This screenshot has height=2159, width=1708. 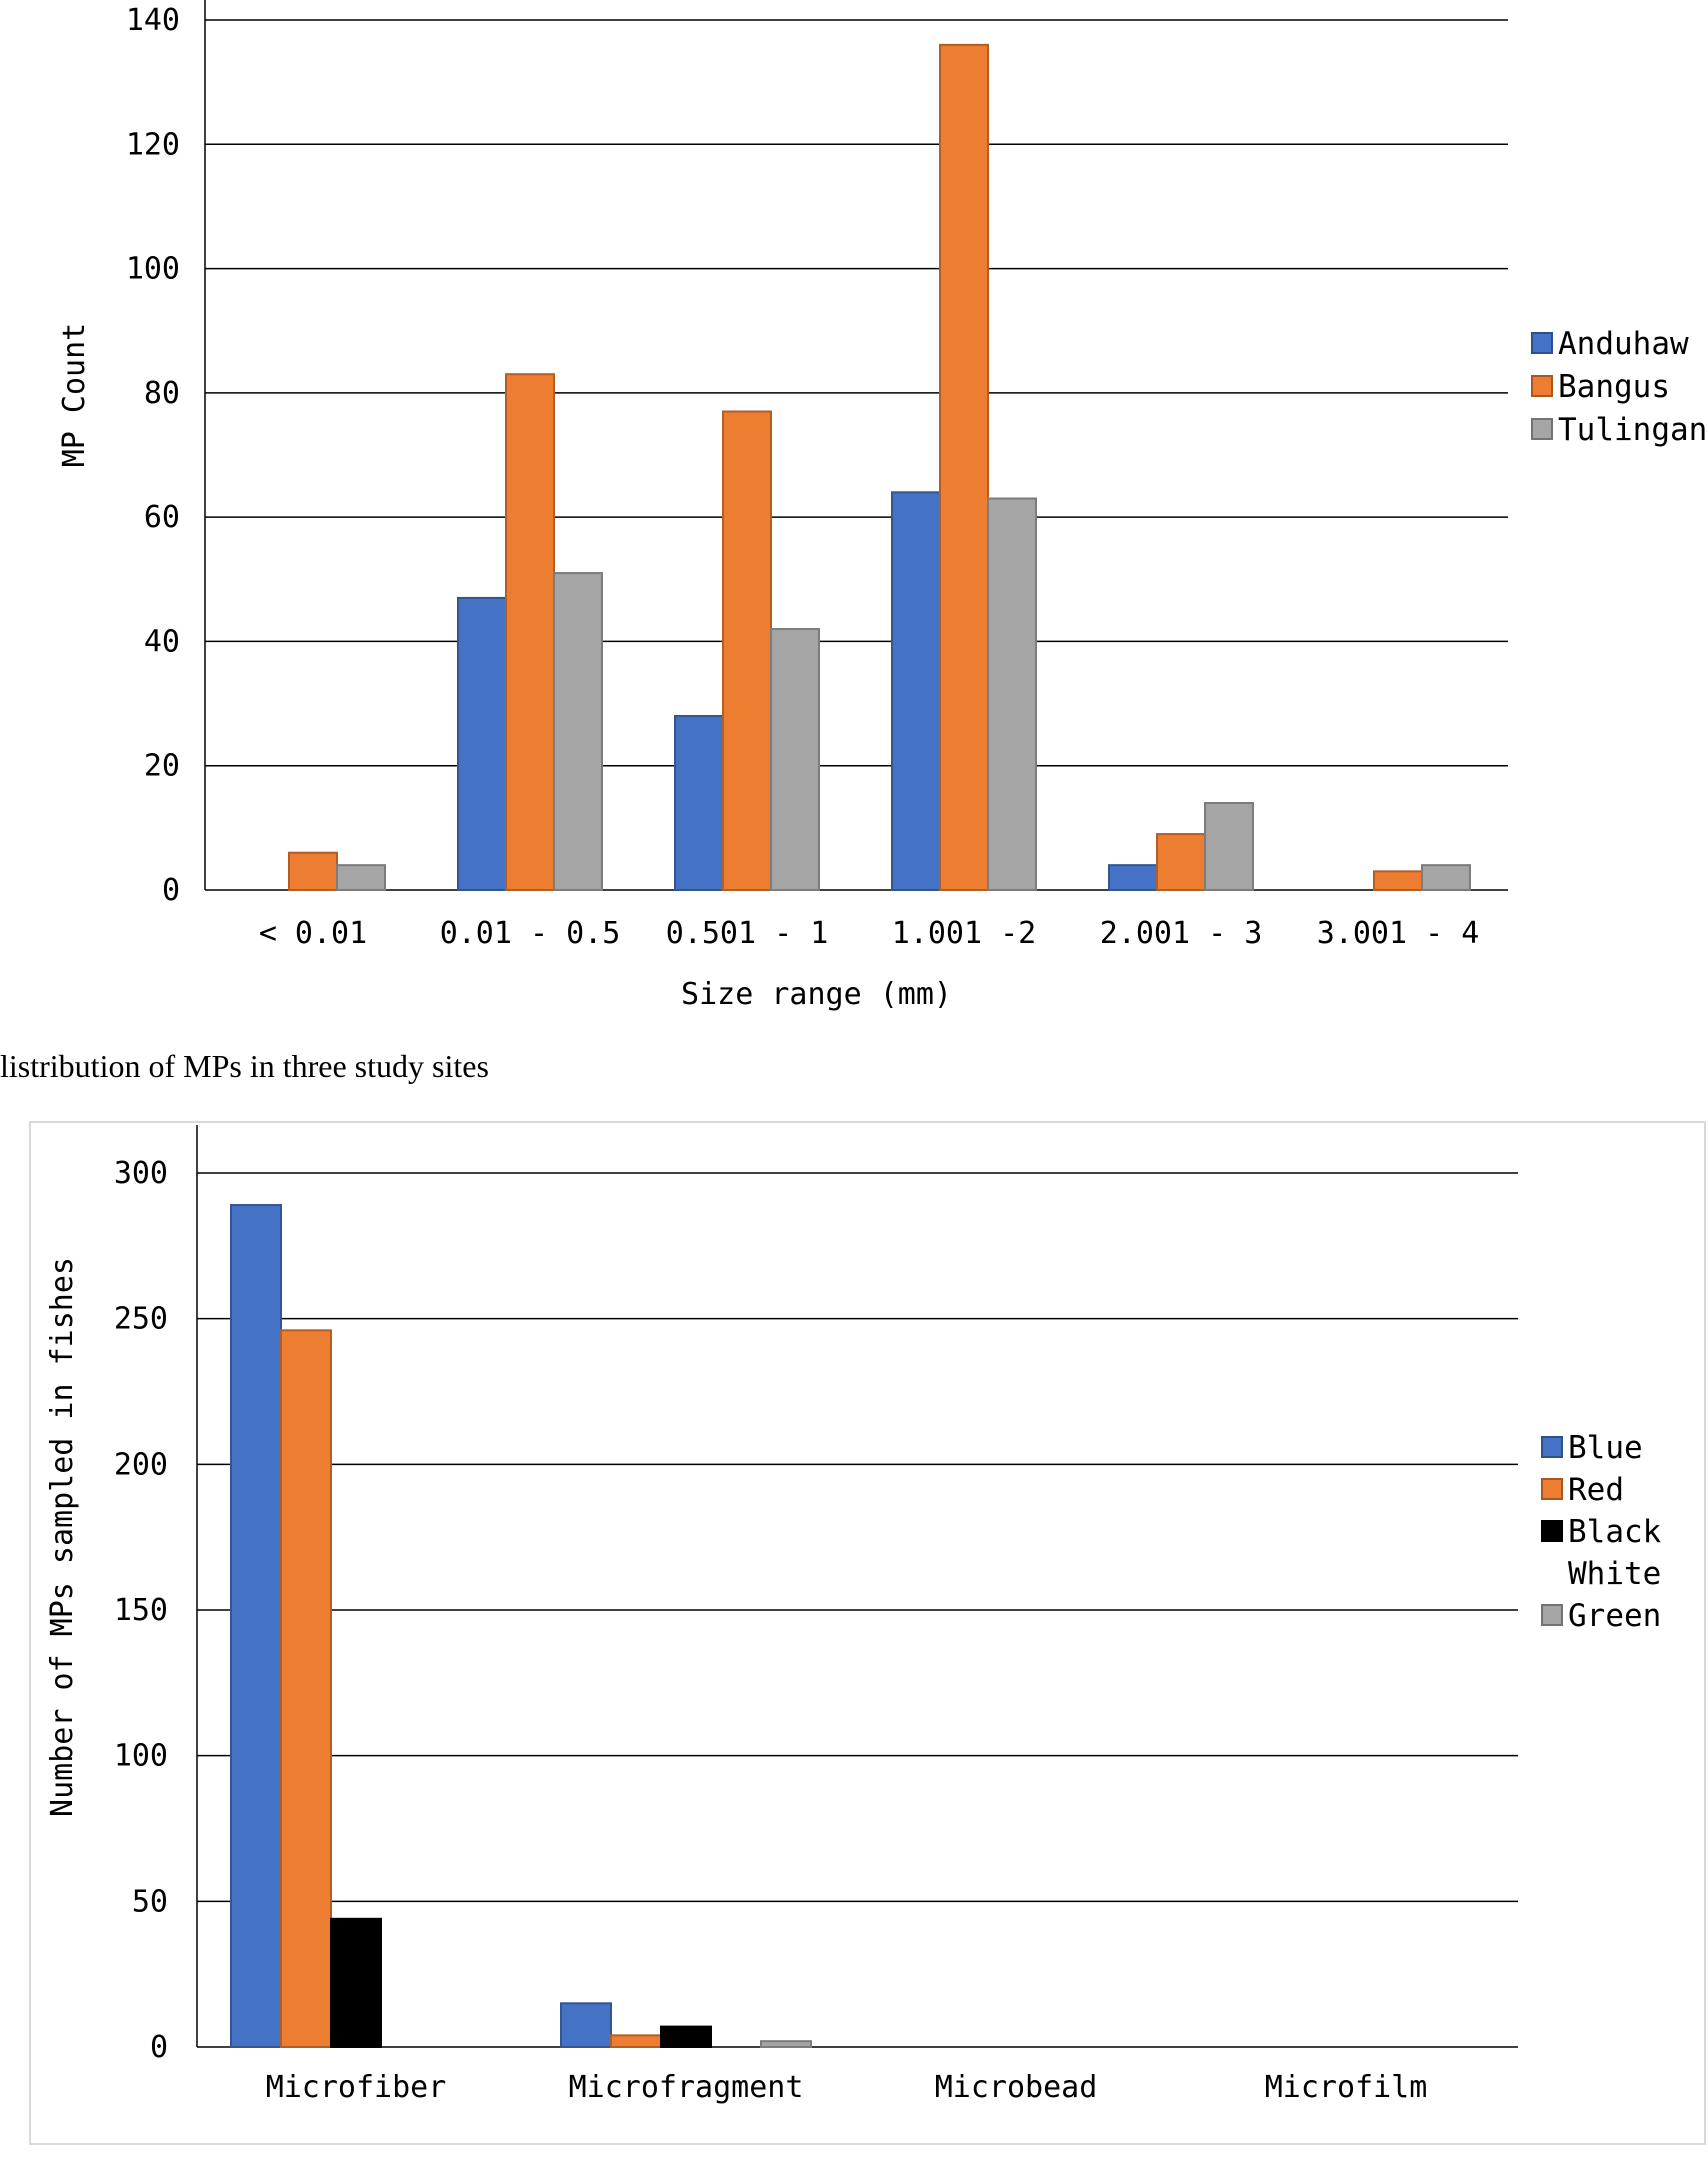 I want to click on legend-swatch-red, so click(x=1552, y=1489).